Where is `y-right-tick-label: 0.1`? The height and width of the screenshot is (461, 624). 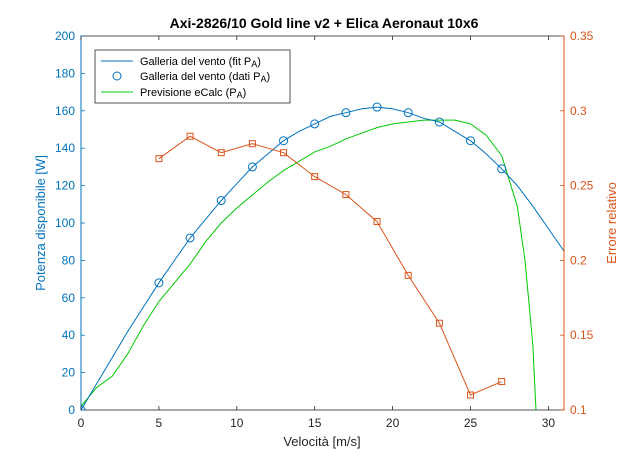 y-right-tick-label: 0.1 is located at coordinates (578, 410).